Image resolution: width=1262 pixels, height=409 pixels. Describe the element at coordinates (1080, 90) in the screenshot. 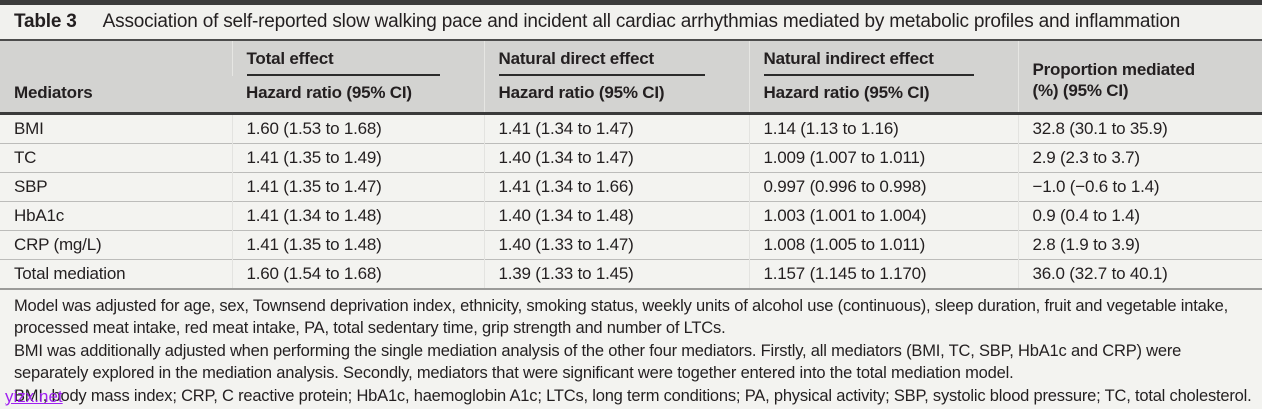

I see `proportion-mediated-line2: (%) (95% CI)` at that location.